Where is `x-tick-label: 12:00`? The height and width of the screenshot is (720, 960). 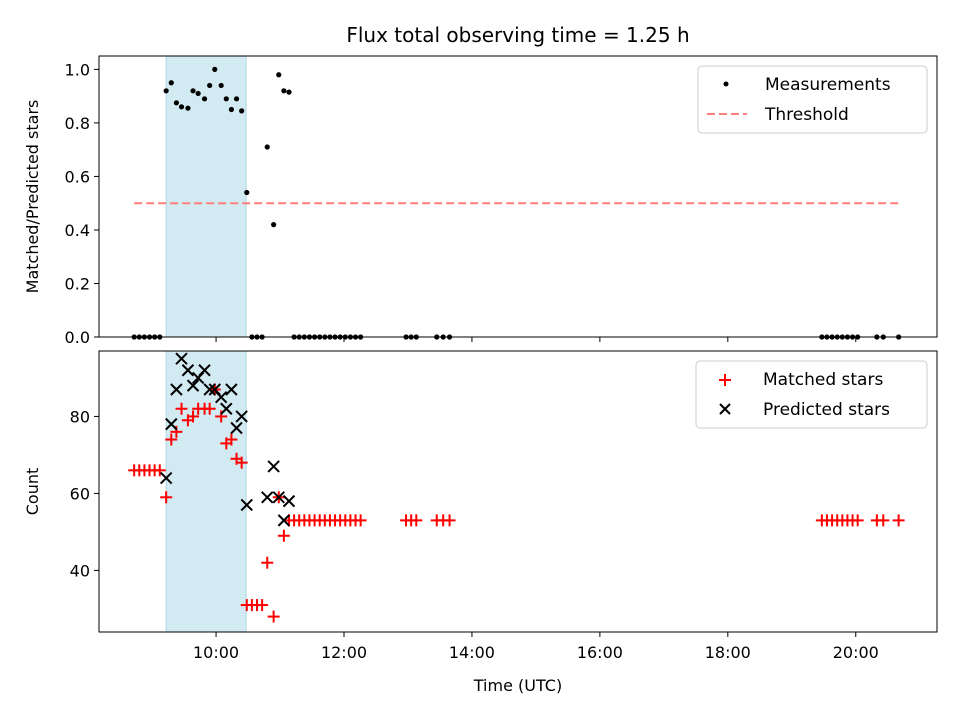
x-tick-label: 12:00 is located at coordinates (344, 652).